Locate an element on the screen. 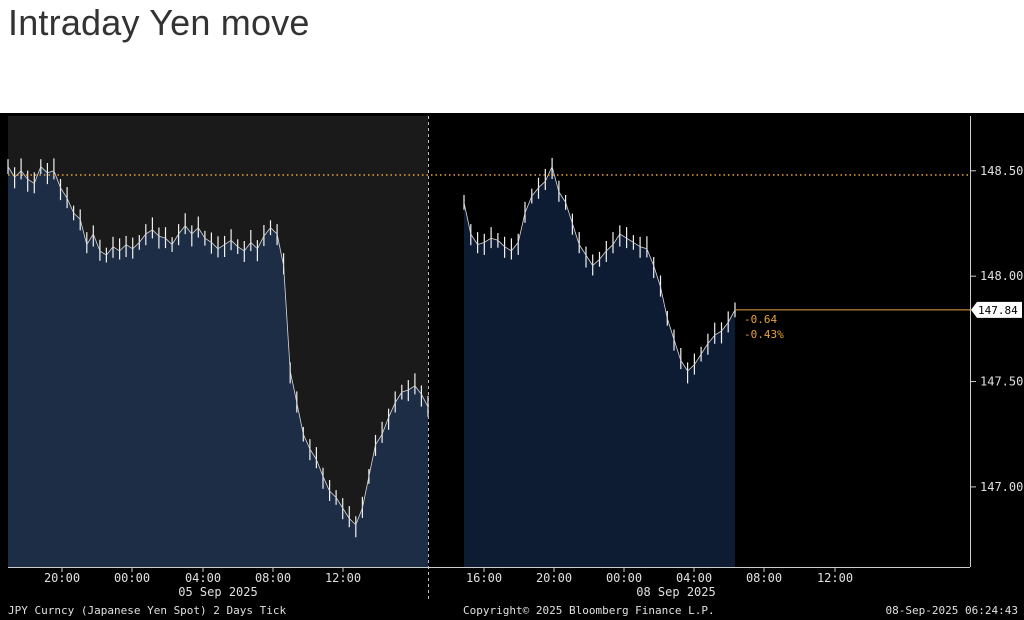 The height and width of the screenshot is (620, 1024). last-price-change: -0.64 is located at coordinates (760, 319).